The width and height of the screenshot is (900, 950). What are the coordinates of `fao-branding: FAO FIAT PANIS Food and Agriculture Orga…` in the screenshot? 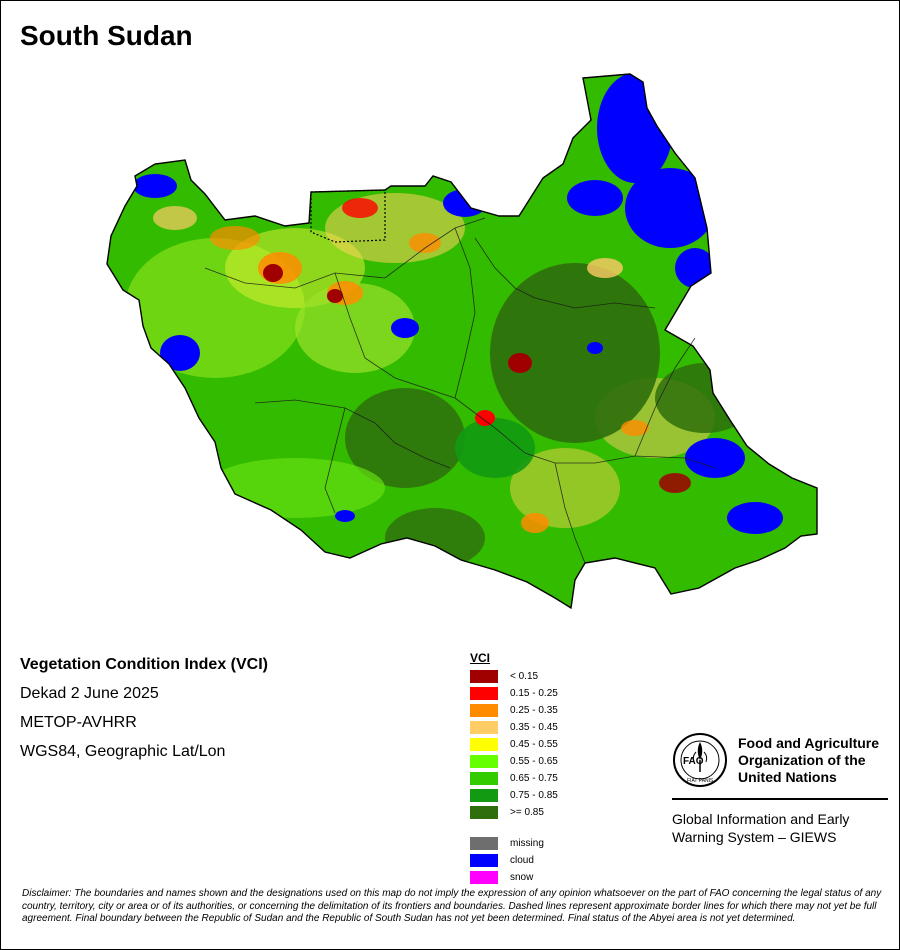 It's located at (780, 789).